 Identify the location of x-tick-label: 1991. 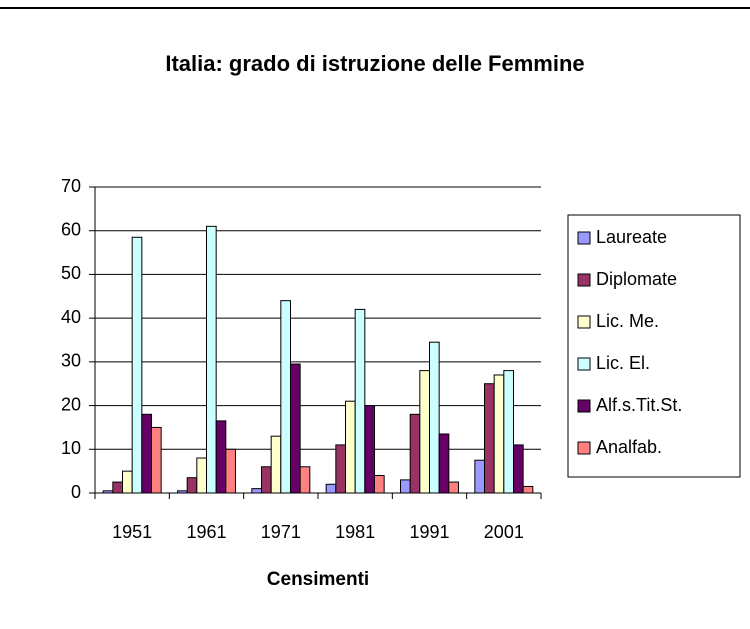
(429, 532).